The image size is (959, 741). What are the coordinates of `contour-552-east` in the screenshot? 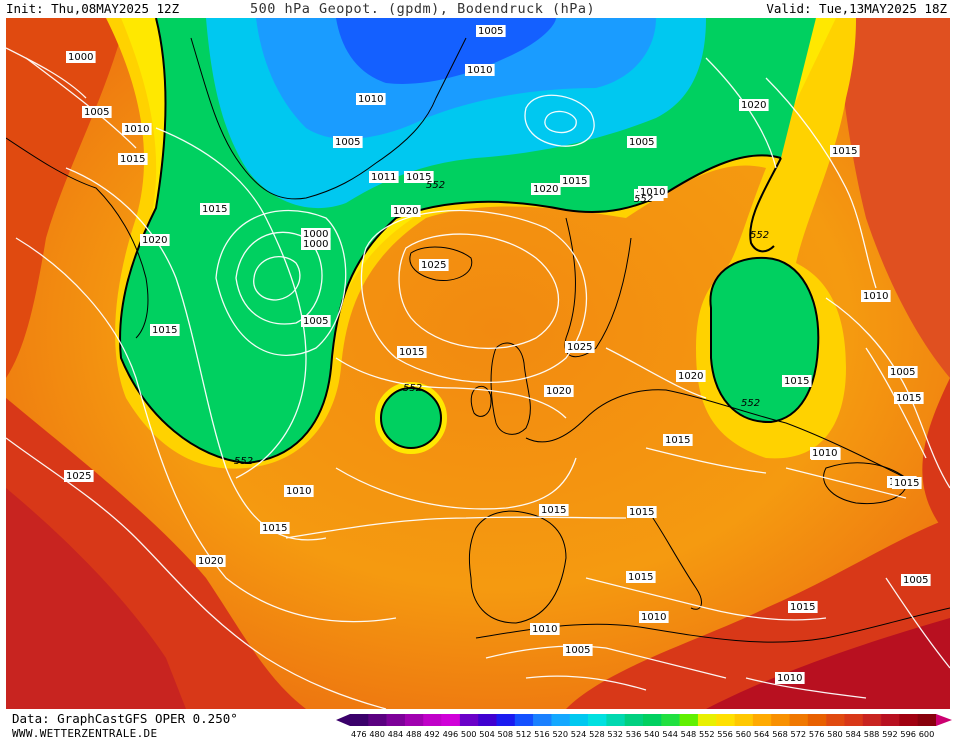 It's located at (764, 340).